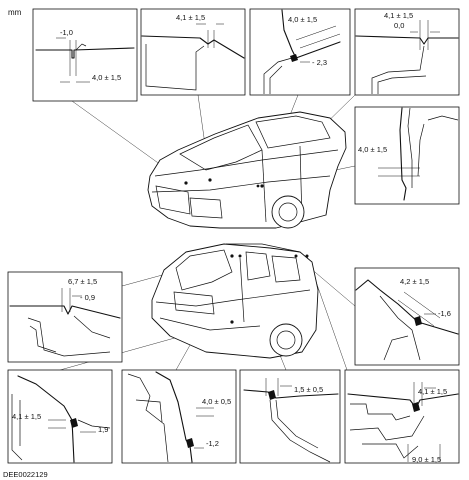 The image size is (469, 480). I want to click on detail-view-8: 4,1 ± 1,5 1,9, so click(60, 416).